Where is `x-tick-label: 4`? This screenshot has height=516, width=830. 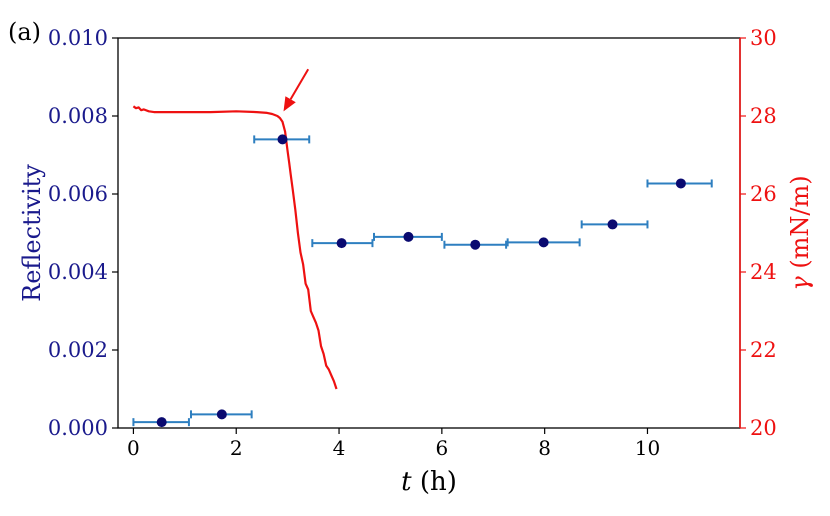
x-tick-label: 4 is located at coordinates (339, 448).